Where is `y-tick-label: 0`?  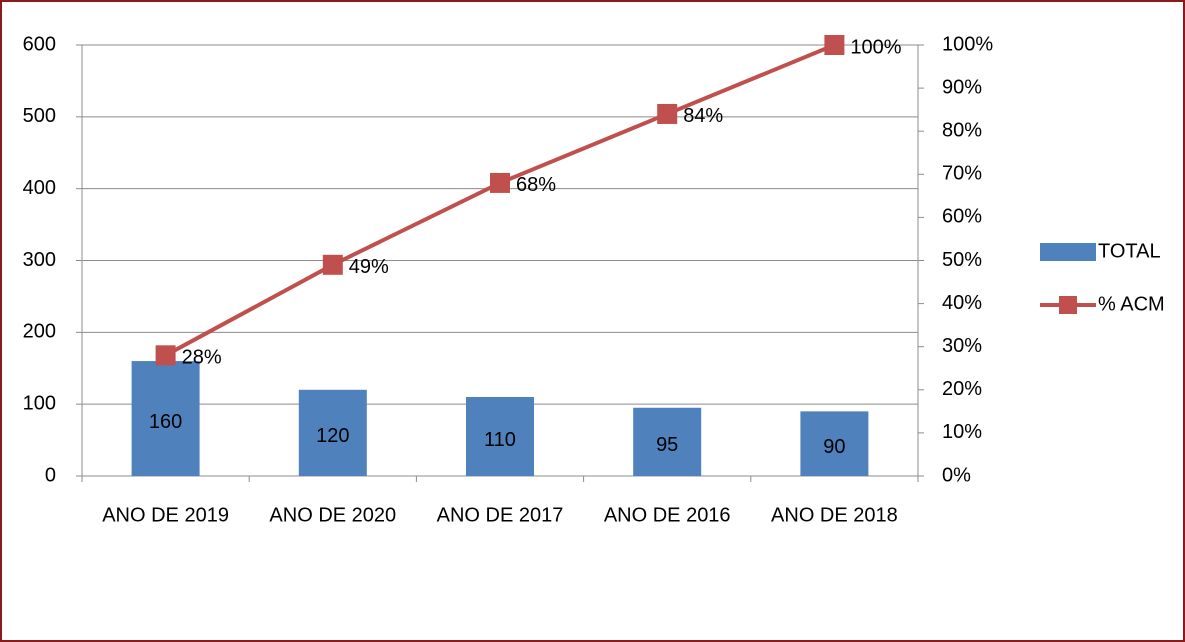
y-tick-label: 0 is located at coordinates (50, 475).